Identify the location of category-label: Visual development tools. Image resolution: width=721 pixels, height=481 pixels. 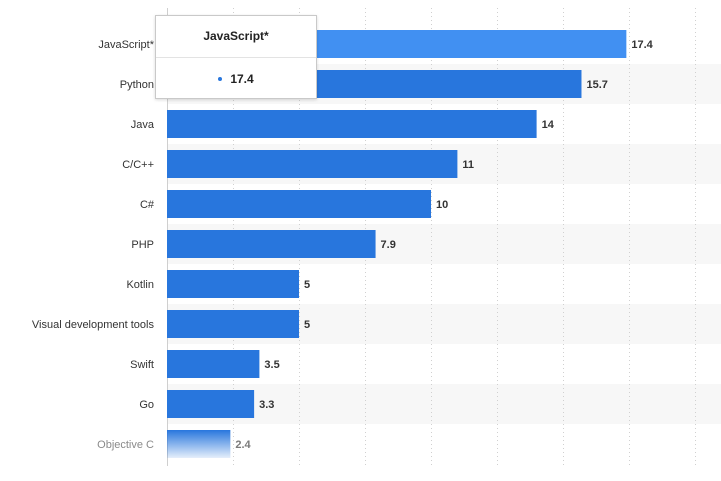
(93, 325).